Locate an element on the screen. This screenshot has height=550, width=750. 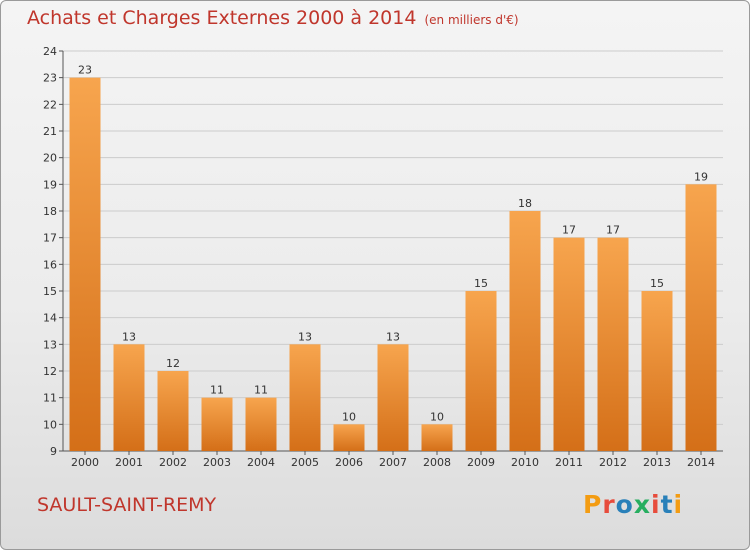
value-label: 12 is located at coordinates (173, 363).